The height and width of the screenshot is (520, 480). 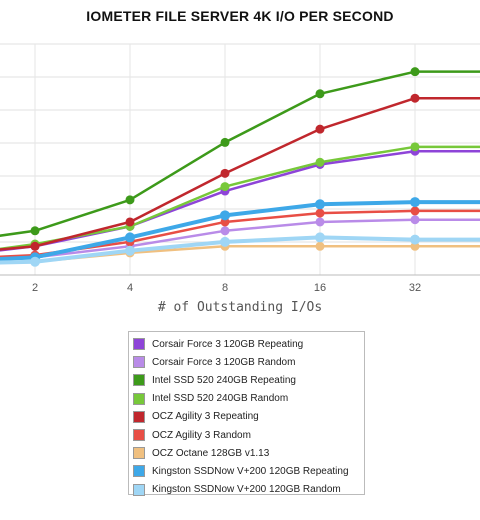 What do you see at coordinates (220, 399) in the screenshot?
I see `legend-label: Intel SSD 520 240GB Random` at bounding box center [220, 399].